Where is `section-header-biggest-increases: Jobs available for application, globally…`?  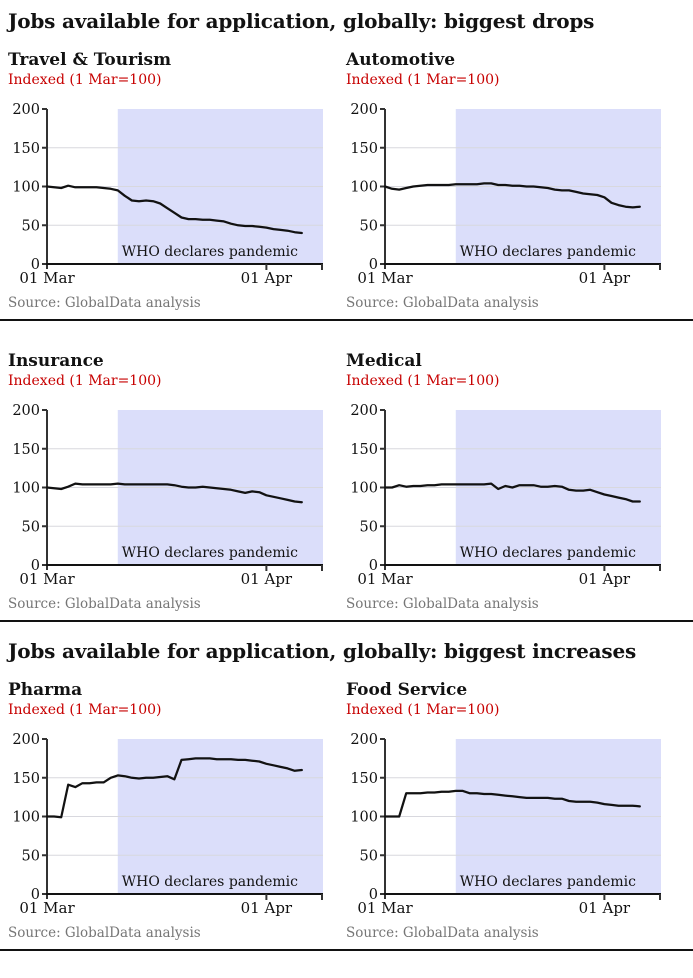 section-header-biggest-increases: Jobs available for application, globally… is located at coordinates (322, 651).